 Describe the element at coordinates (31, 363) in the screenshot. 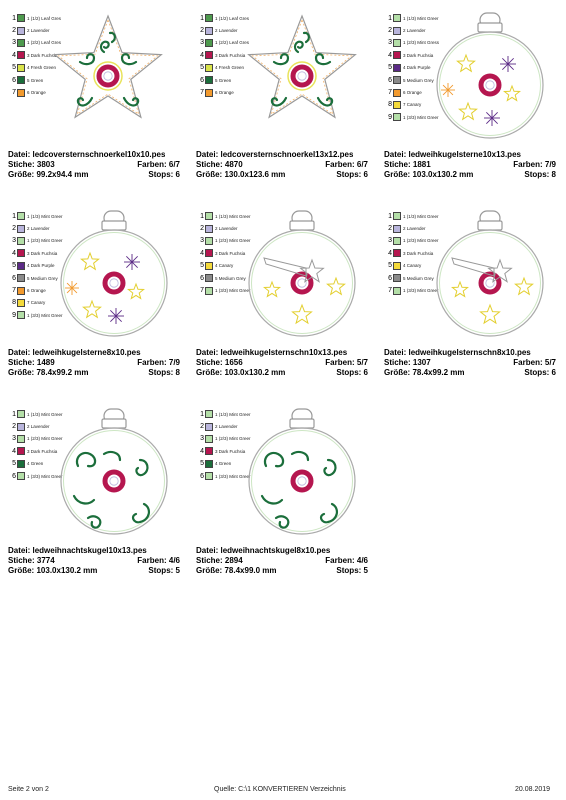

I see `stitches-line: Stiche: 1489` at that location.